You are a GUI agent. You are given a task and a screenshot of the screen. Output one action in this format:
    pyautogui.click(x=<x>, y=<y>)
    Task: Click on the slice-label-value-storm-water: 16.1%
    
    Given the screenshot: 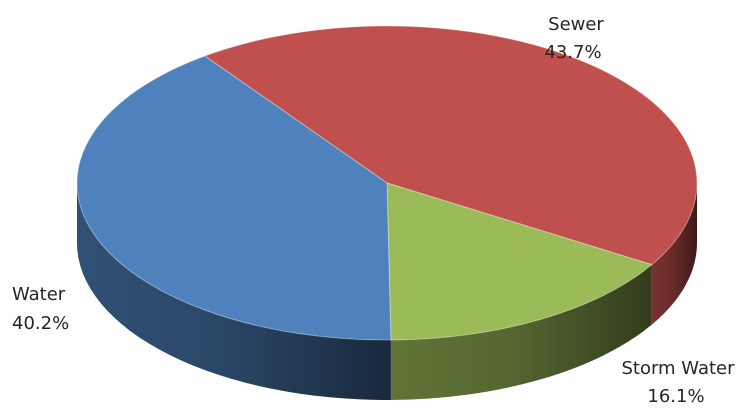 What is the action you would take?
    pyautogui.click(x=675, y=396)
    